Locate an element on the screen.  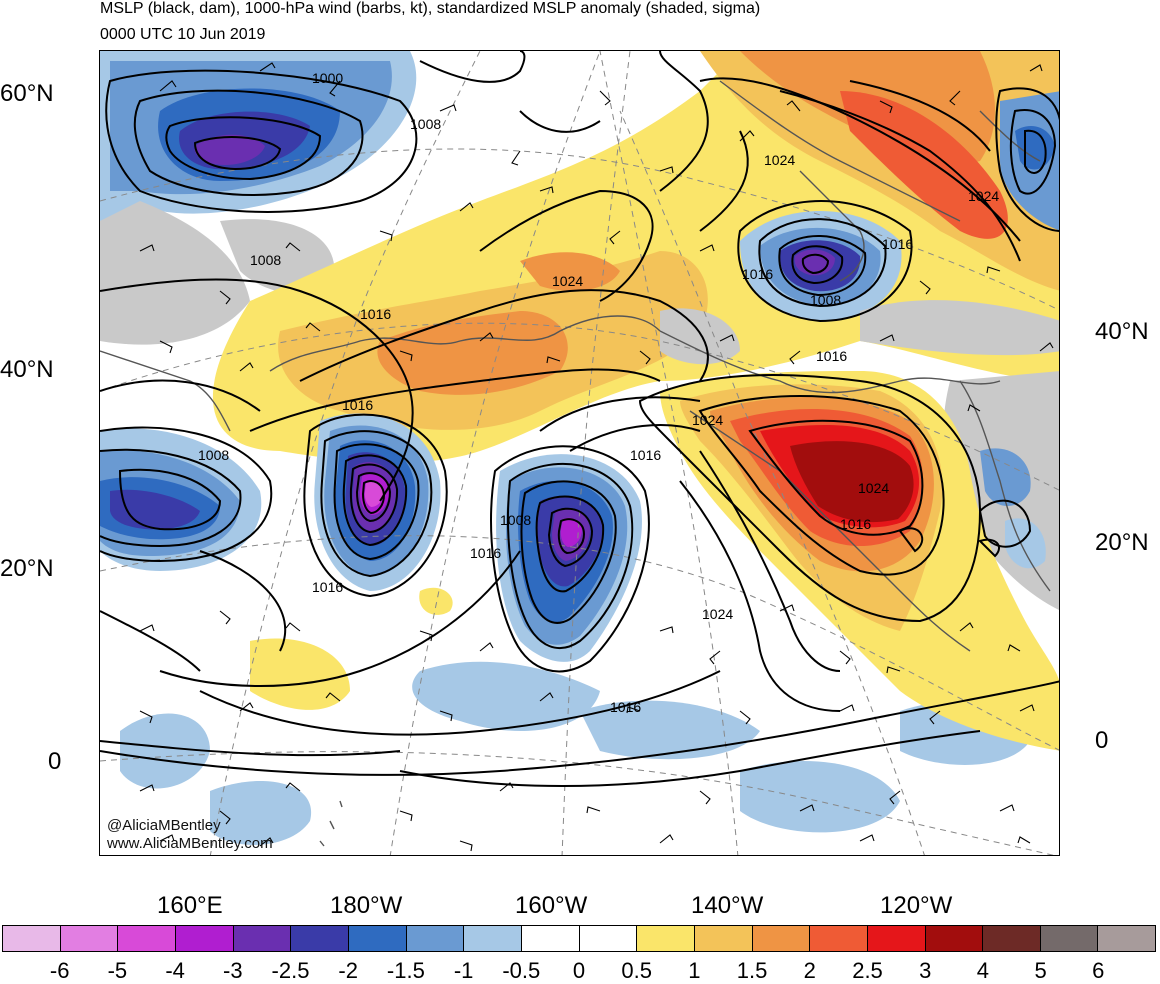
colorbar is located at coordinates (579, 938).